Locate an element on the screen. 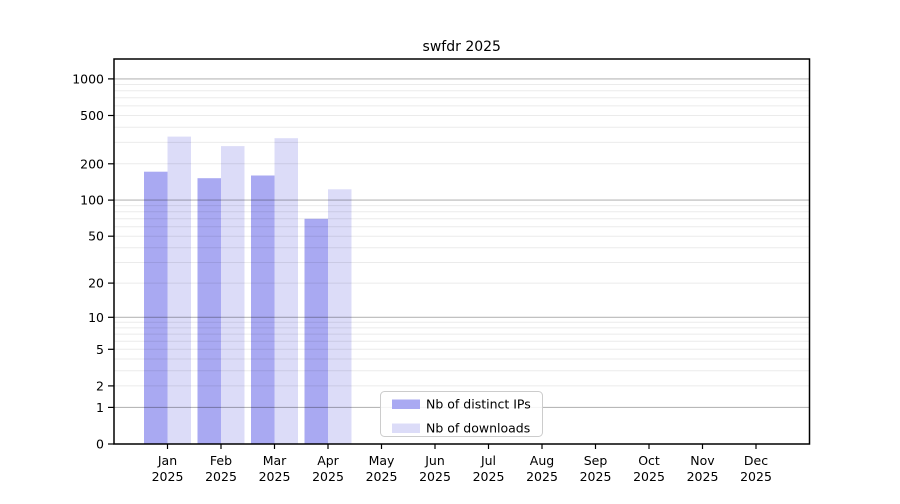 The width and height of the screenshot is (900, 504). legend-box is located at coordinates (461, 414).